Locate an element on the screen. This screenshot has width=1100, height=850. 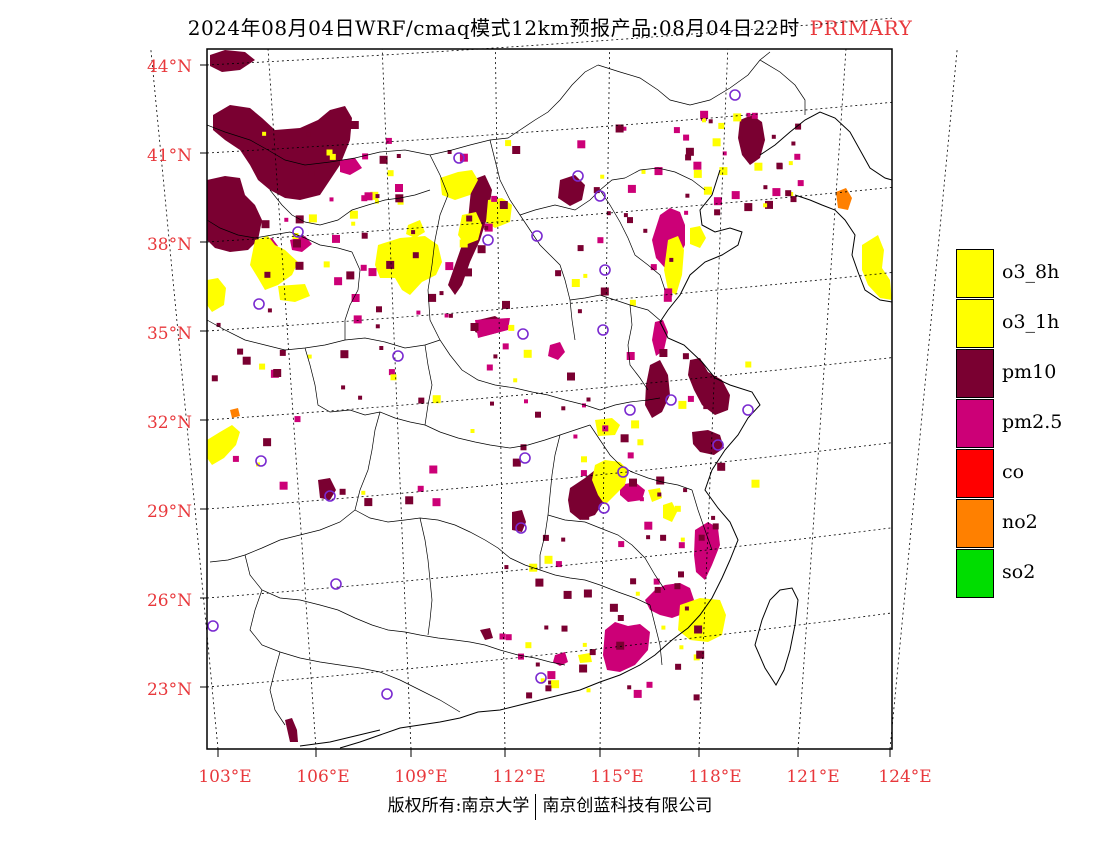
lon-label: 121°E is located at coordinates (812, 777).